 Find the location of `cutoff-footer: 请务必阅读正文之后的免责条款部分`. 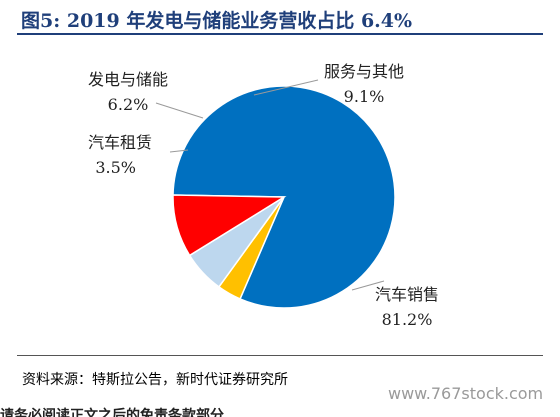

cutoff-footer: 请务必阅读正文之后的免责条款部分 is located at coordinates (210, 411).